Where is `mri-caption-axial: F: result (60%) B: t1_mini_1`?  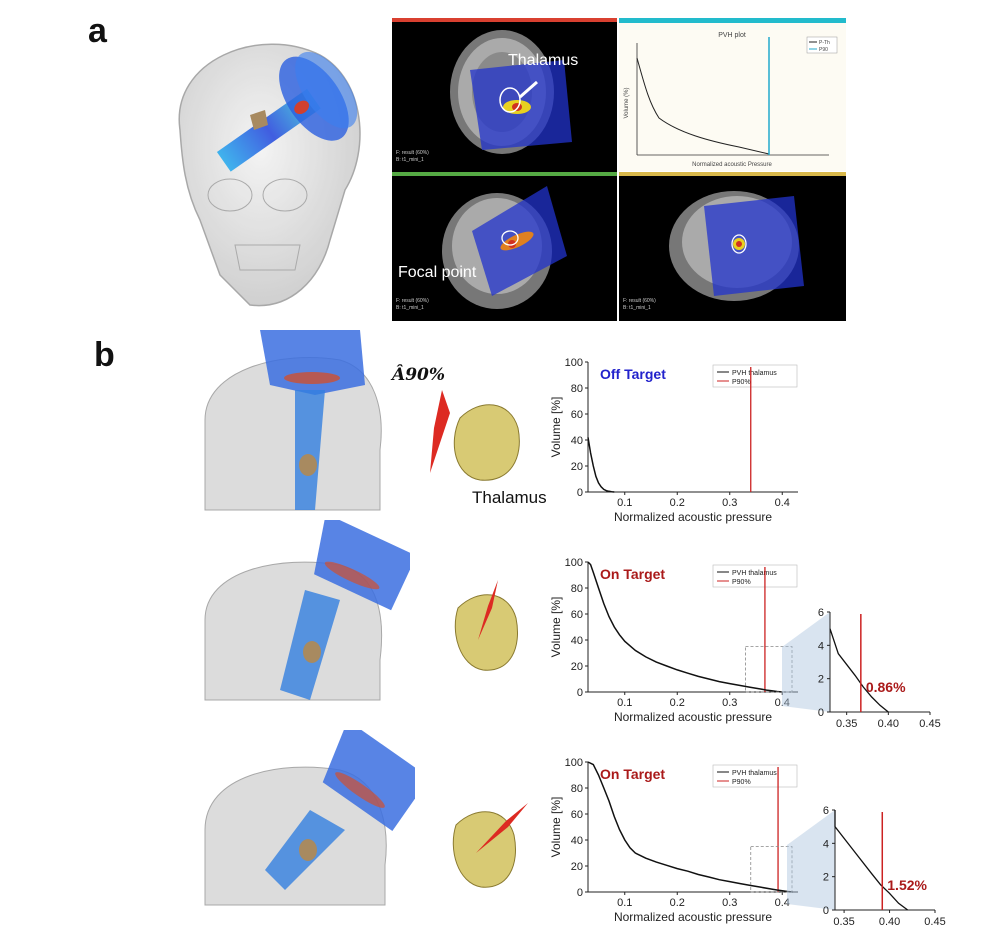
mri-caption-axial: F: result (60%) B: t1_mini_1 is located at coordinates (412, 156).